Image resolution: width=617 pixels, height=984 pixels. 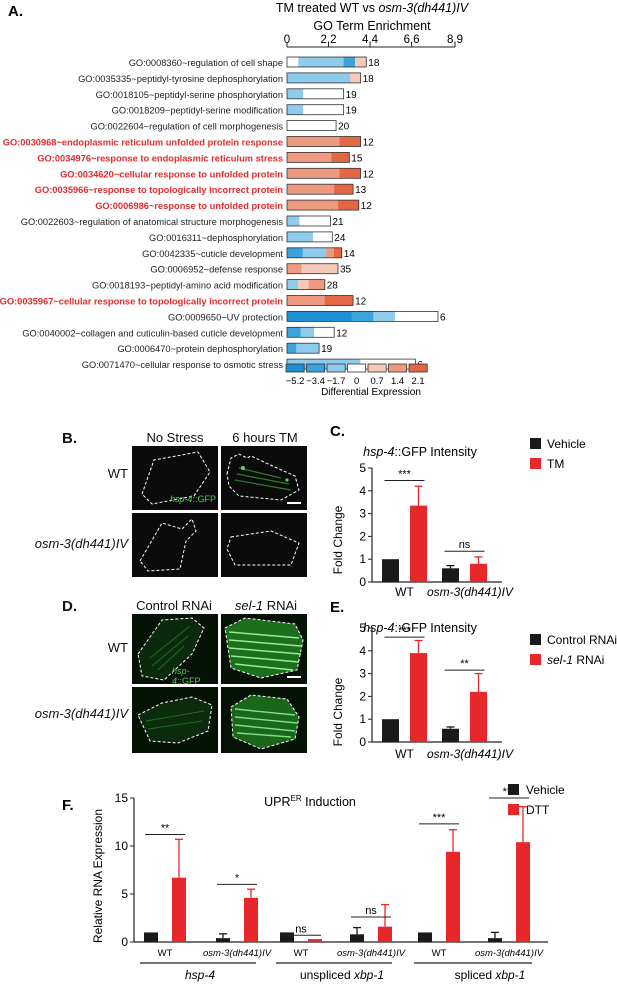 What do you see at coordinates (405, 631) in the screenshot?
I see `significance-label: ***` at bounding box center [405, 631].